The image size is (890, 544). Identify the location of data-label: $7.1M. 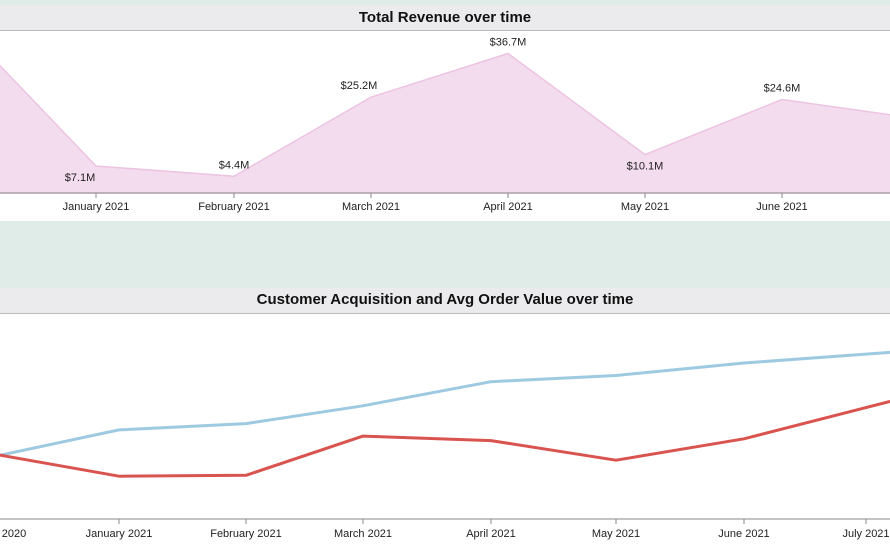
(80, 178).